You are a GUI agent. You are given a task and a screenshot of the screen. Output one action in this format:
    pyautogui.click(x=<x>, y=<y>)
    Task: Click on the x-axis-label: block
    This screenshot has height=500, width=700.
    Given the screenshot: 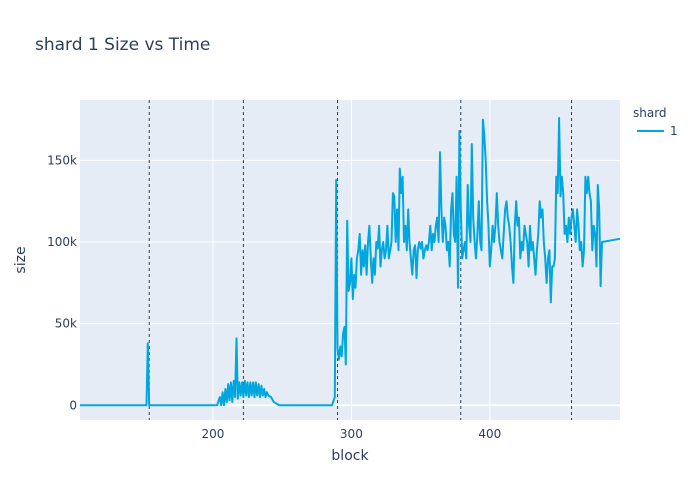 What is the action you would take?
    pyautogui.click(x=350, y=456)
    